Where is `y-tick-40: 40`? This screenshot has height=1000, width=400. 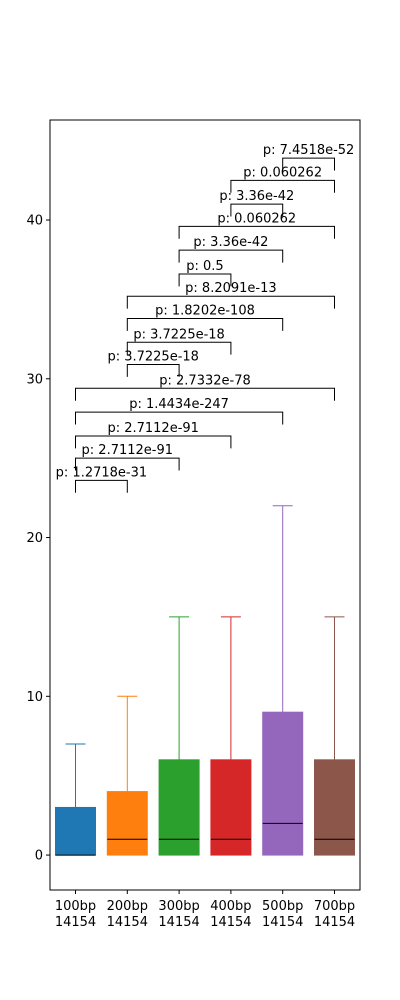
y-tick-40: 40 is located at coordinates (38, 221).